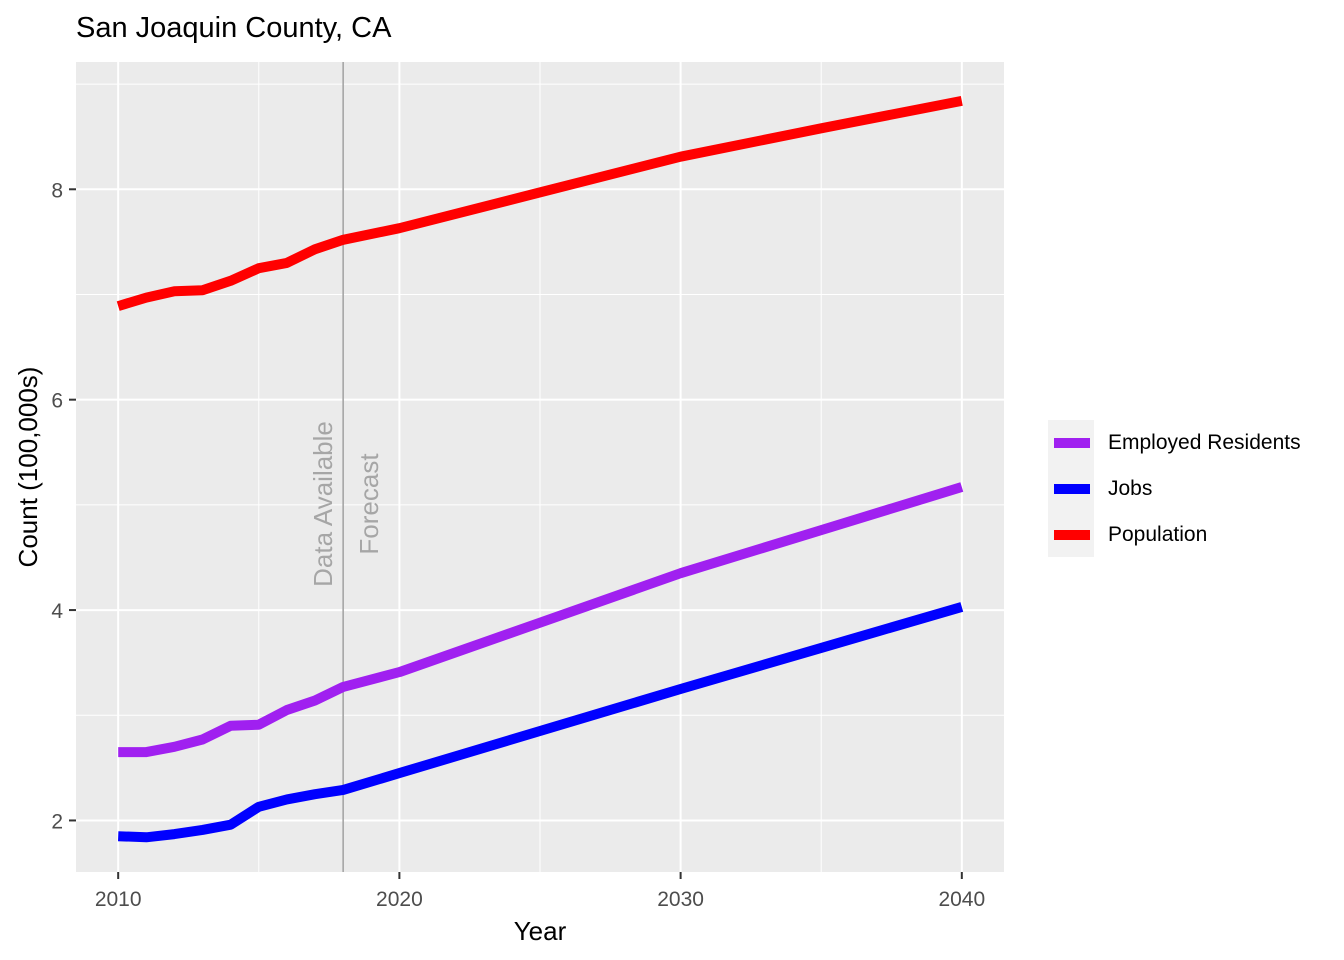 The image size is (1344, 960). Describe the element at coordinates (118, 899) in the screenshot. I see `x-tick-label: 2010` at that location.